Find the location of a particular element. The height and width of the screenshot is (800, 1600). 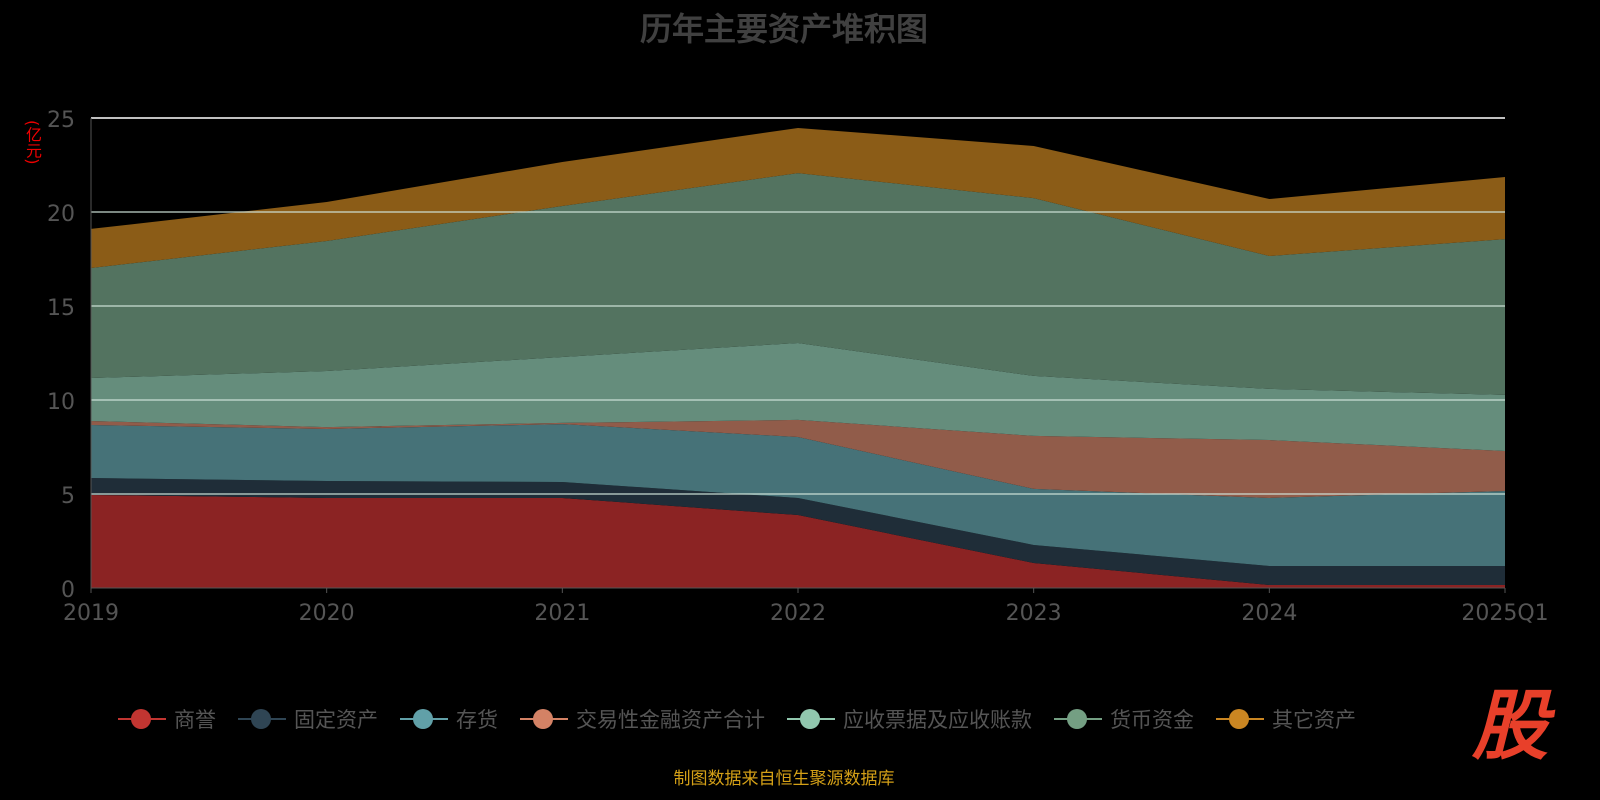

legend-label: 存货 is located at coordinates (477, 720).